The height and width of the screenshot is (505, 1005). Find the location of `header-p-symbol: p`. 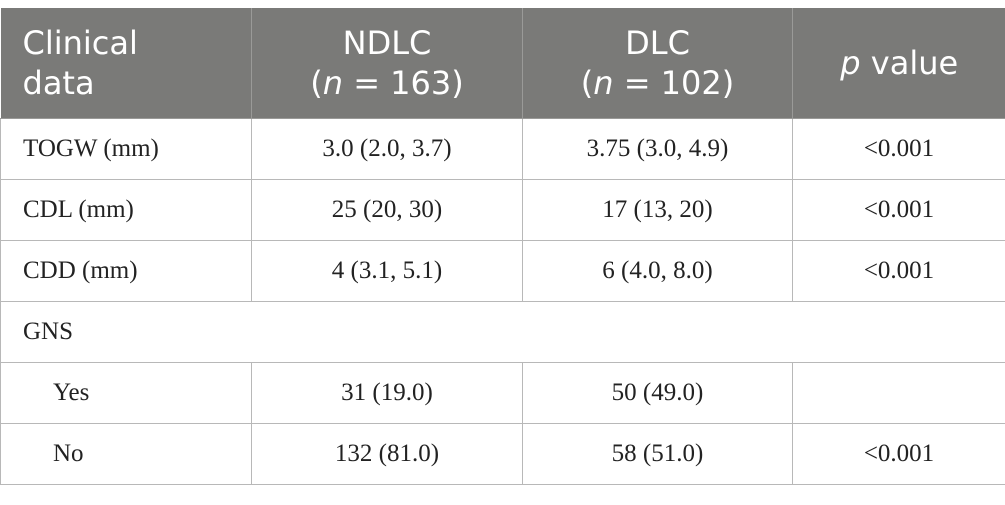

header-p-symbol: p is located at coordinates (850, 63).